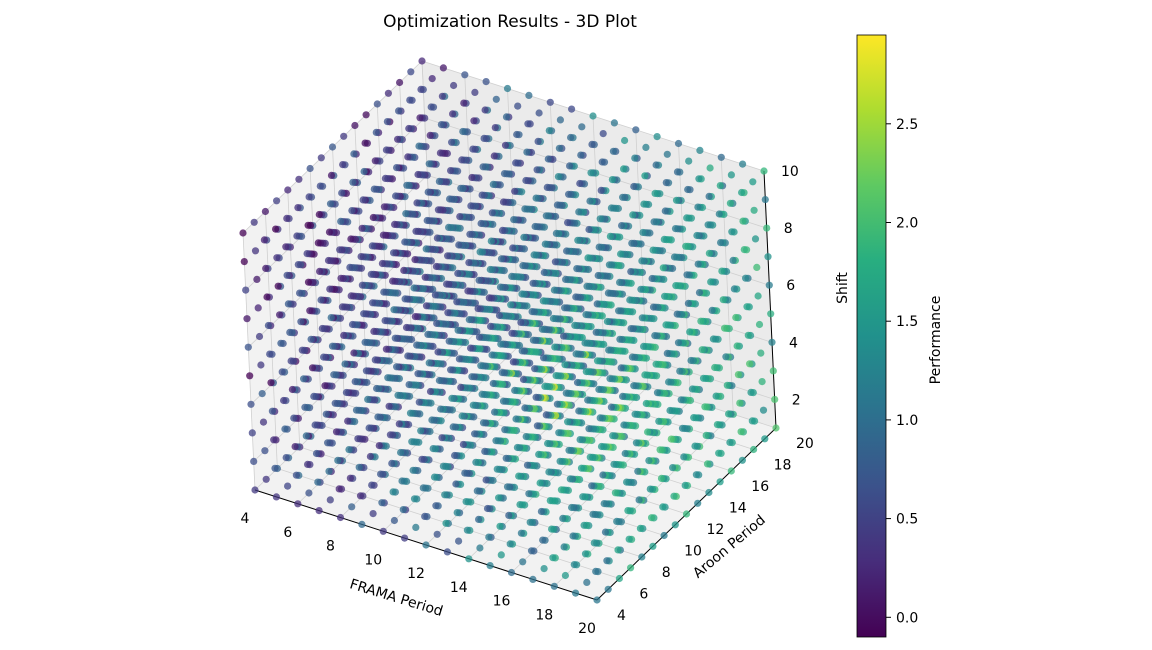 This screenshot has height=650, width=1152. Describe the element at coordinates (330, 547) in the screenshot. I see `x-tick-label: 8` at that location.